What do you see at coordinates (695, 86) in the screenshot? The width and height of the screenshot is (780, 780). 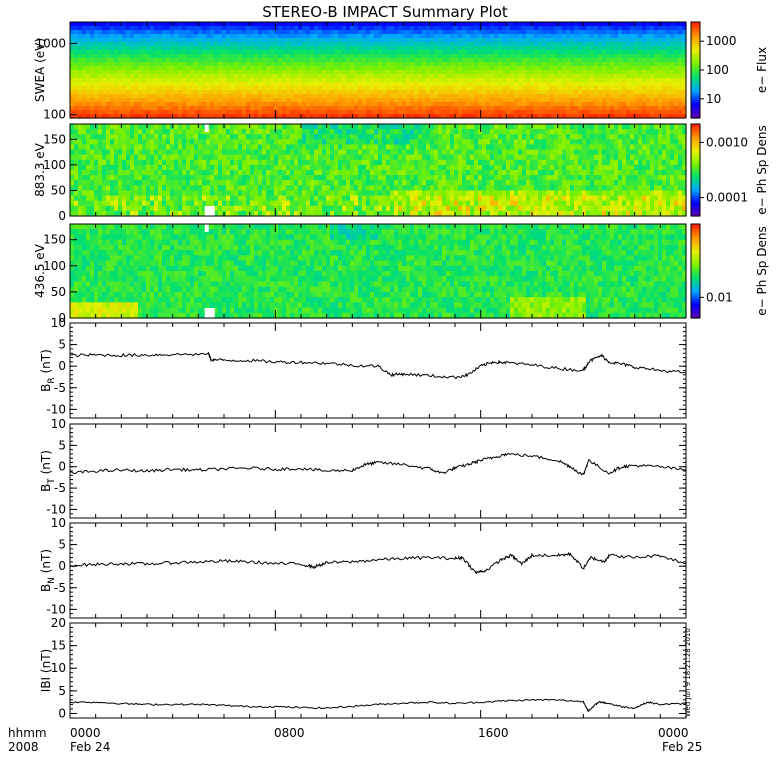 I see `colorbar-segment` at bounding box center [695, 86].